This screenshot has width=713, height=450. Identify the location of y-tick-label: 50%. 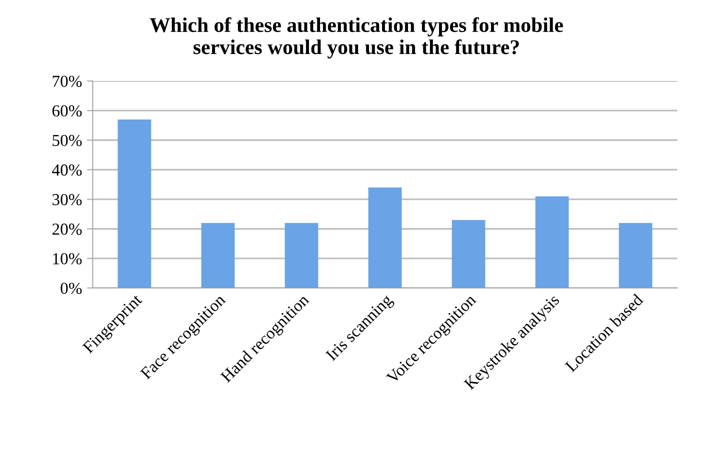
(67, 140).